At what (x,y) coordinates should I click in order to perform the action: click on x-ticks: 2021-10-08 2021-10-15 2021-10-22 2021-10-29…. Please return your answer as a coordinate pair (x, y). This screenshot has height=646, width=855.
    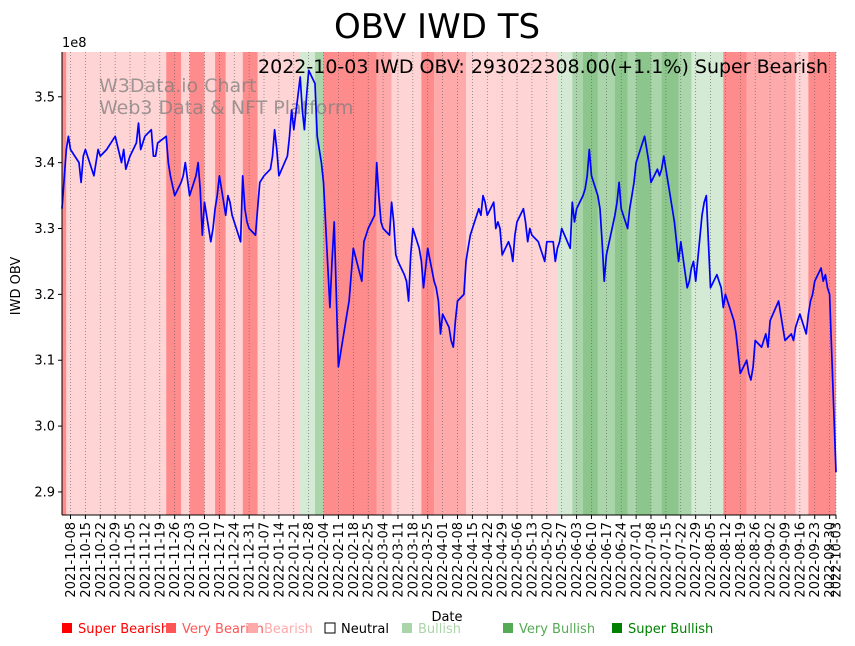
    Looking at the image, I should click on (454, 556).